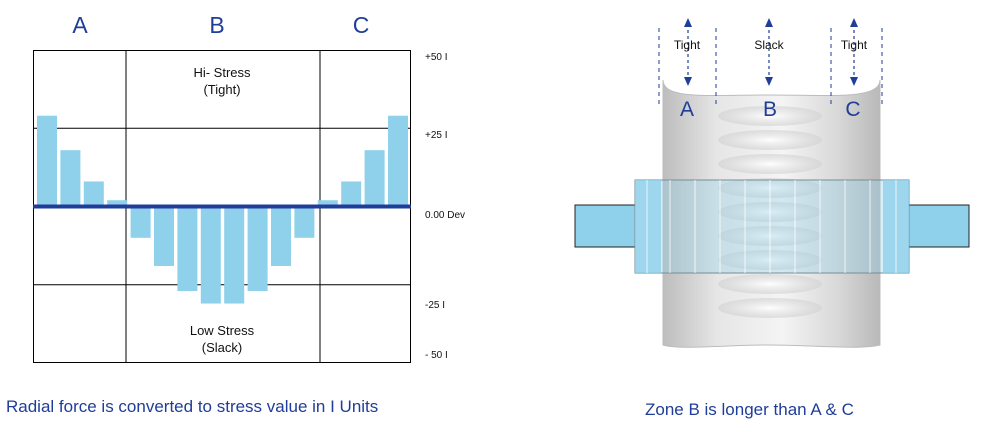  What do you see at coordinates (222, 89) in the screenshot?
I see `high-stress-line-2: (Tight)` at bounding box center [222, 89].